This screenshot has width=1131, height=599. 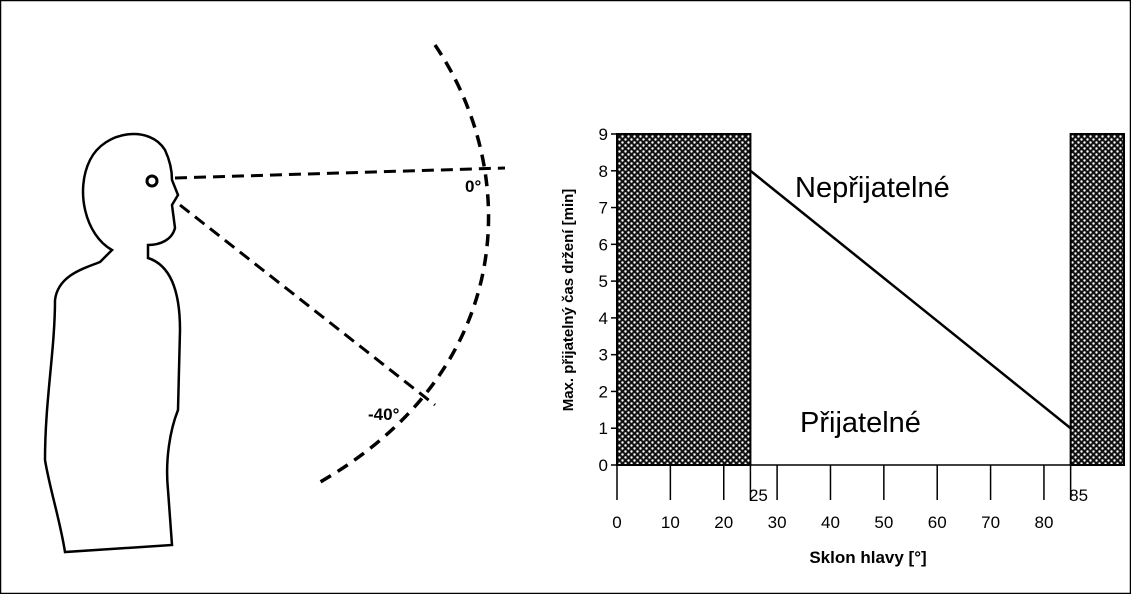 What do you see at coordinates (883, 522) in the screenshot?
I see `x-tick-label: 50` at bounding box center [883, 522].